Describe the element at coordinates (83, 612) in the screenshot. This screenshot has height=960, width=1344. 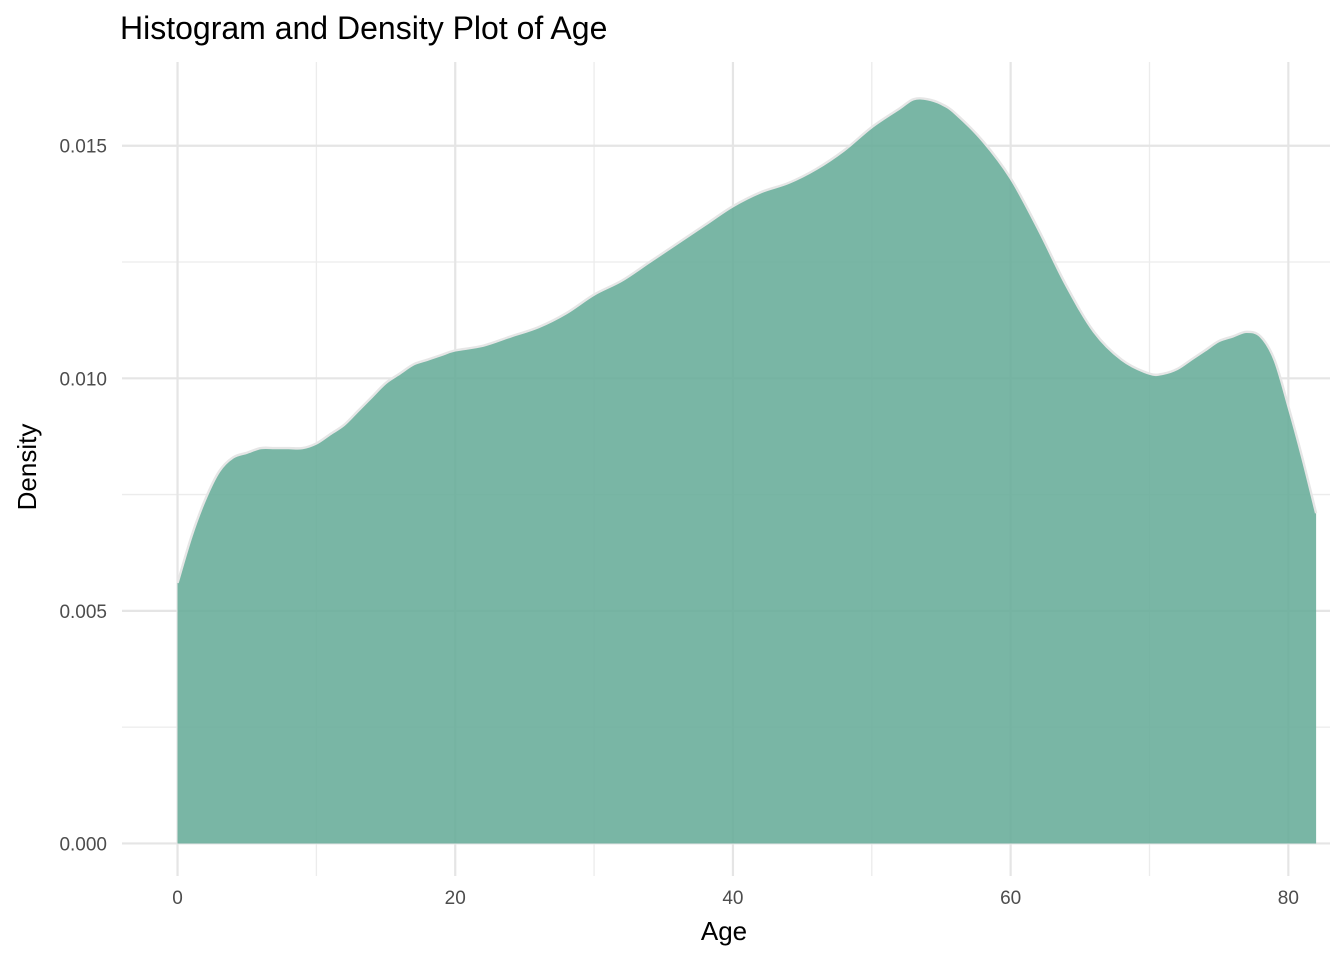
I see `y-tick-label: 0.005` at that location.